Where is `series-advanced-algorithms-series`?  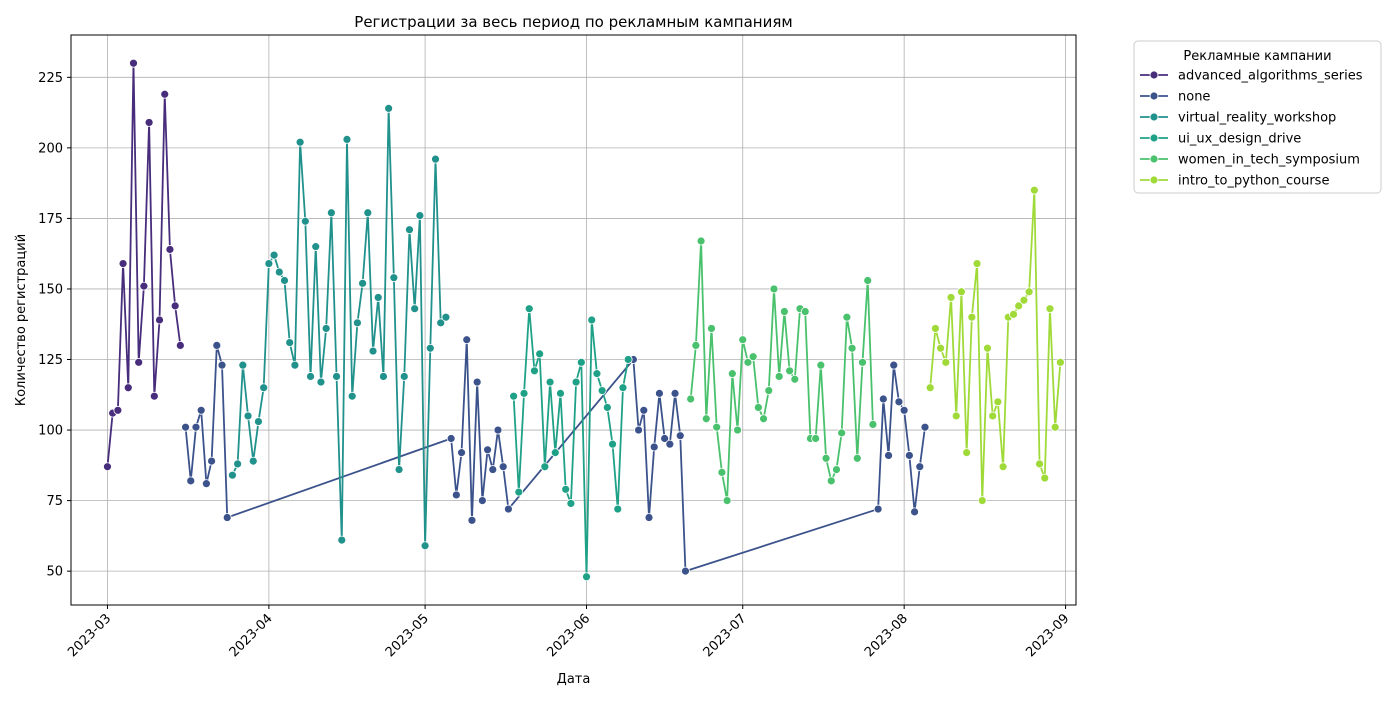 series-advanced-algorithms-series is located at coordinates (144, 265).